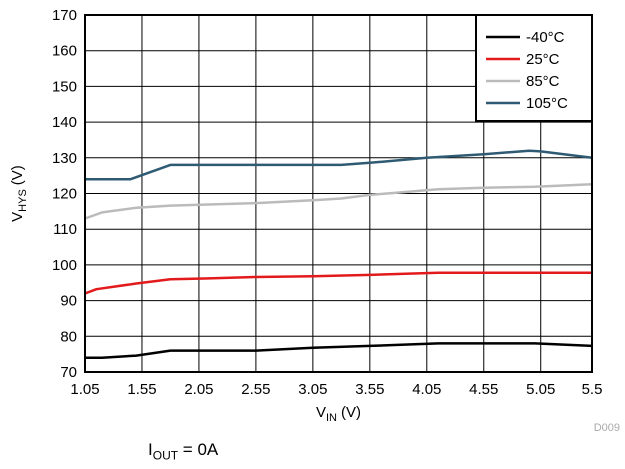 Image resolution: width=625 pixels, height=469 pixels. What do you see at coordinates (331, 418) in the screenshot?
I see `x-axis-title-sub: IN` at bounding box center [331, 418].